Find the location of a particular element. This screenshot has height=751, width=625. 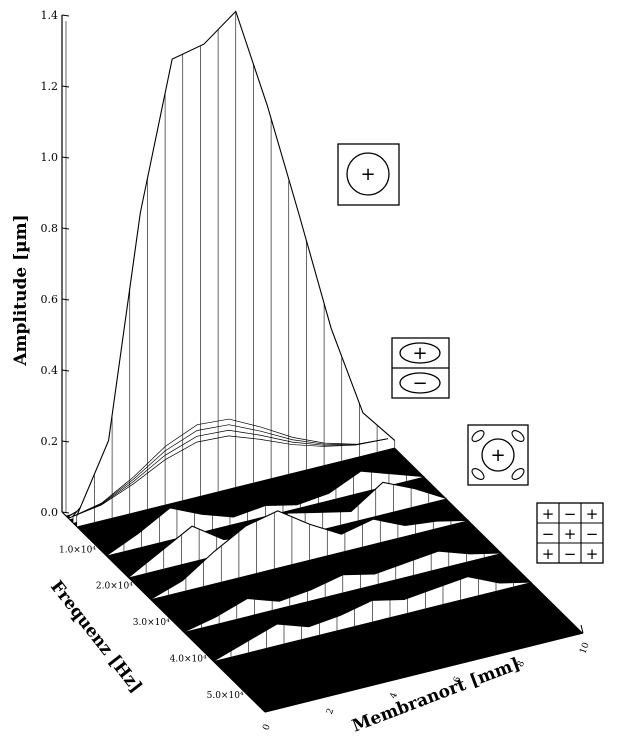

mode-single-icon: + is located at coordinates (368, 174).